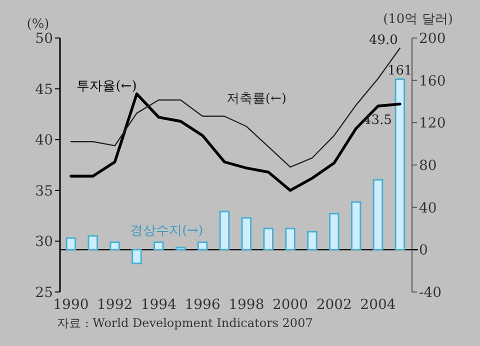 The width and height of the screenshot is (480, 346). I want to click on text: 자료 : World Development Indicators 2007, so click(185, 323).